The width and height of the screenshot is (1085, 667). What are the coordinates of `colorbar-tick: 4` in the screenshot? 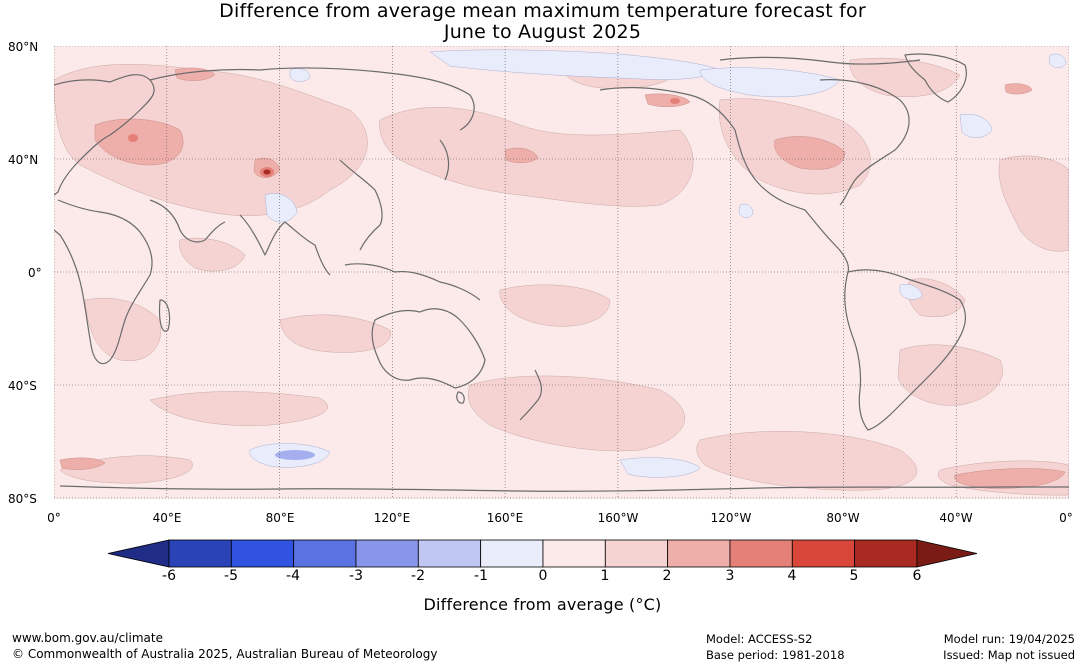 It's located at (792, 576).